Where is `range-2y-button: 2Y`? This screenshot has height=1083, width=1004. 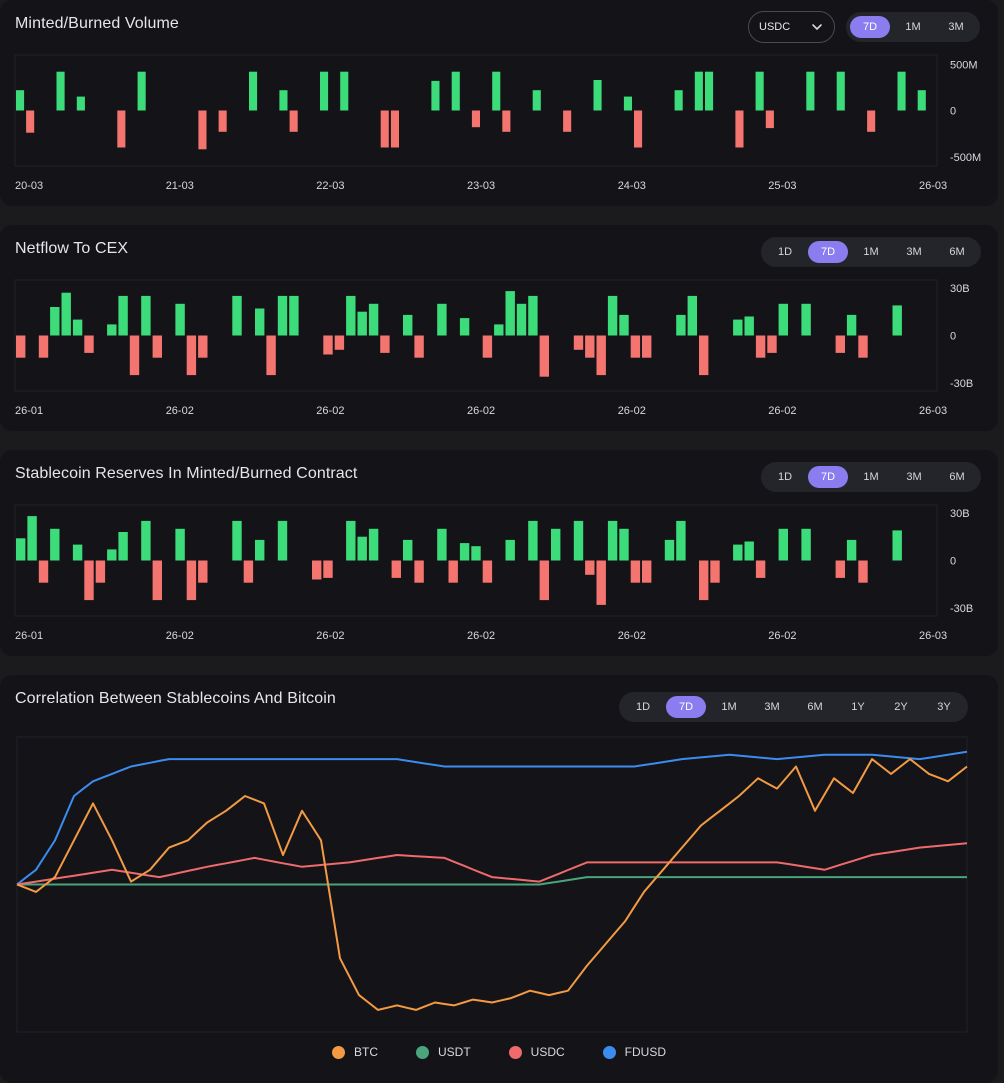
range-2y-button: 2Y is located at coordinates (901, 707).